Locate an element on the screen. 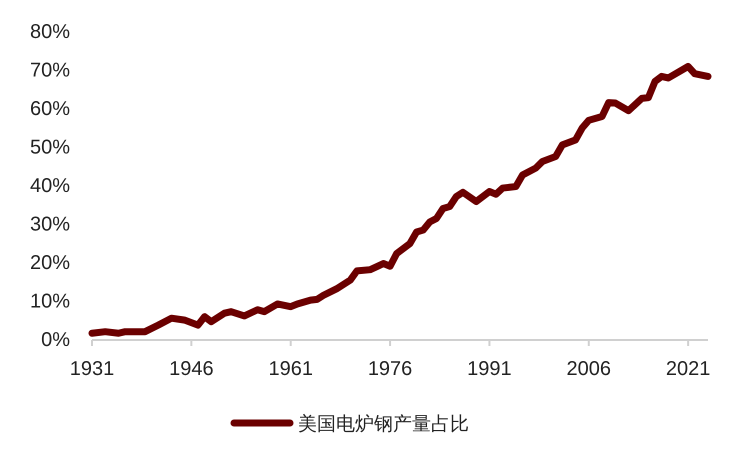  x-tick-label: 2006 is located at coordinates (589, 369).